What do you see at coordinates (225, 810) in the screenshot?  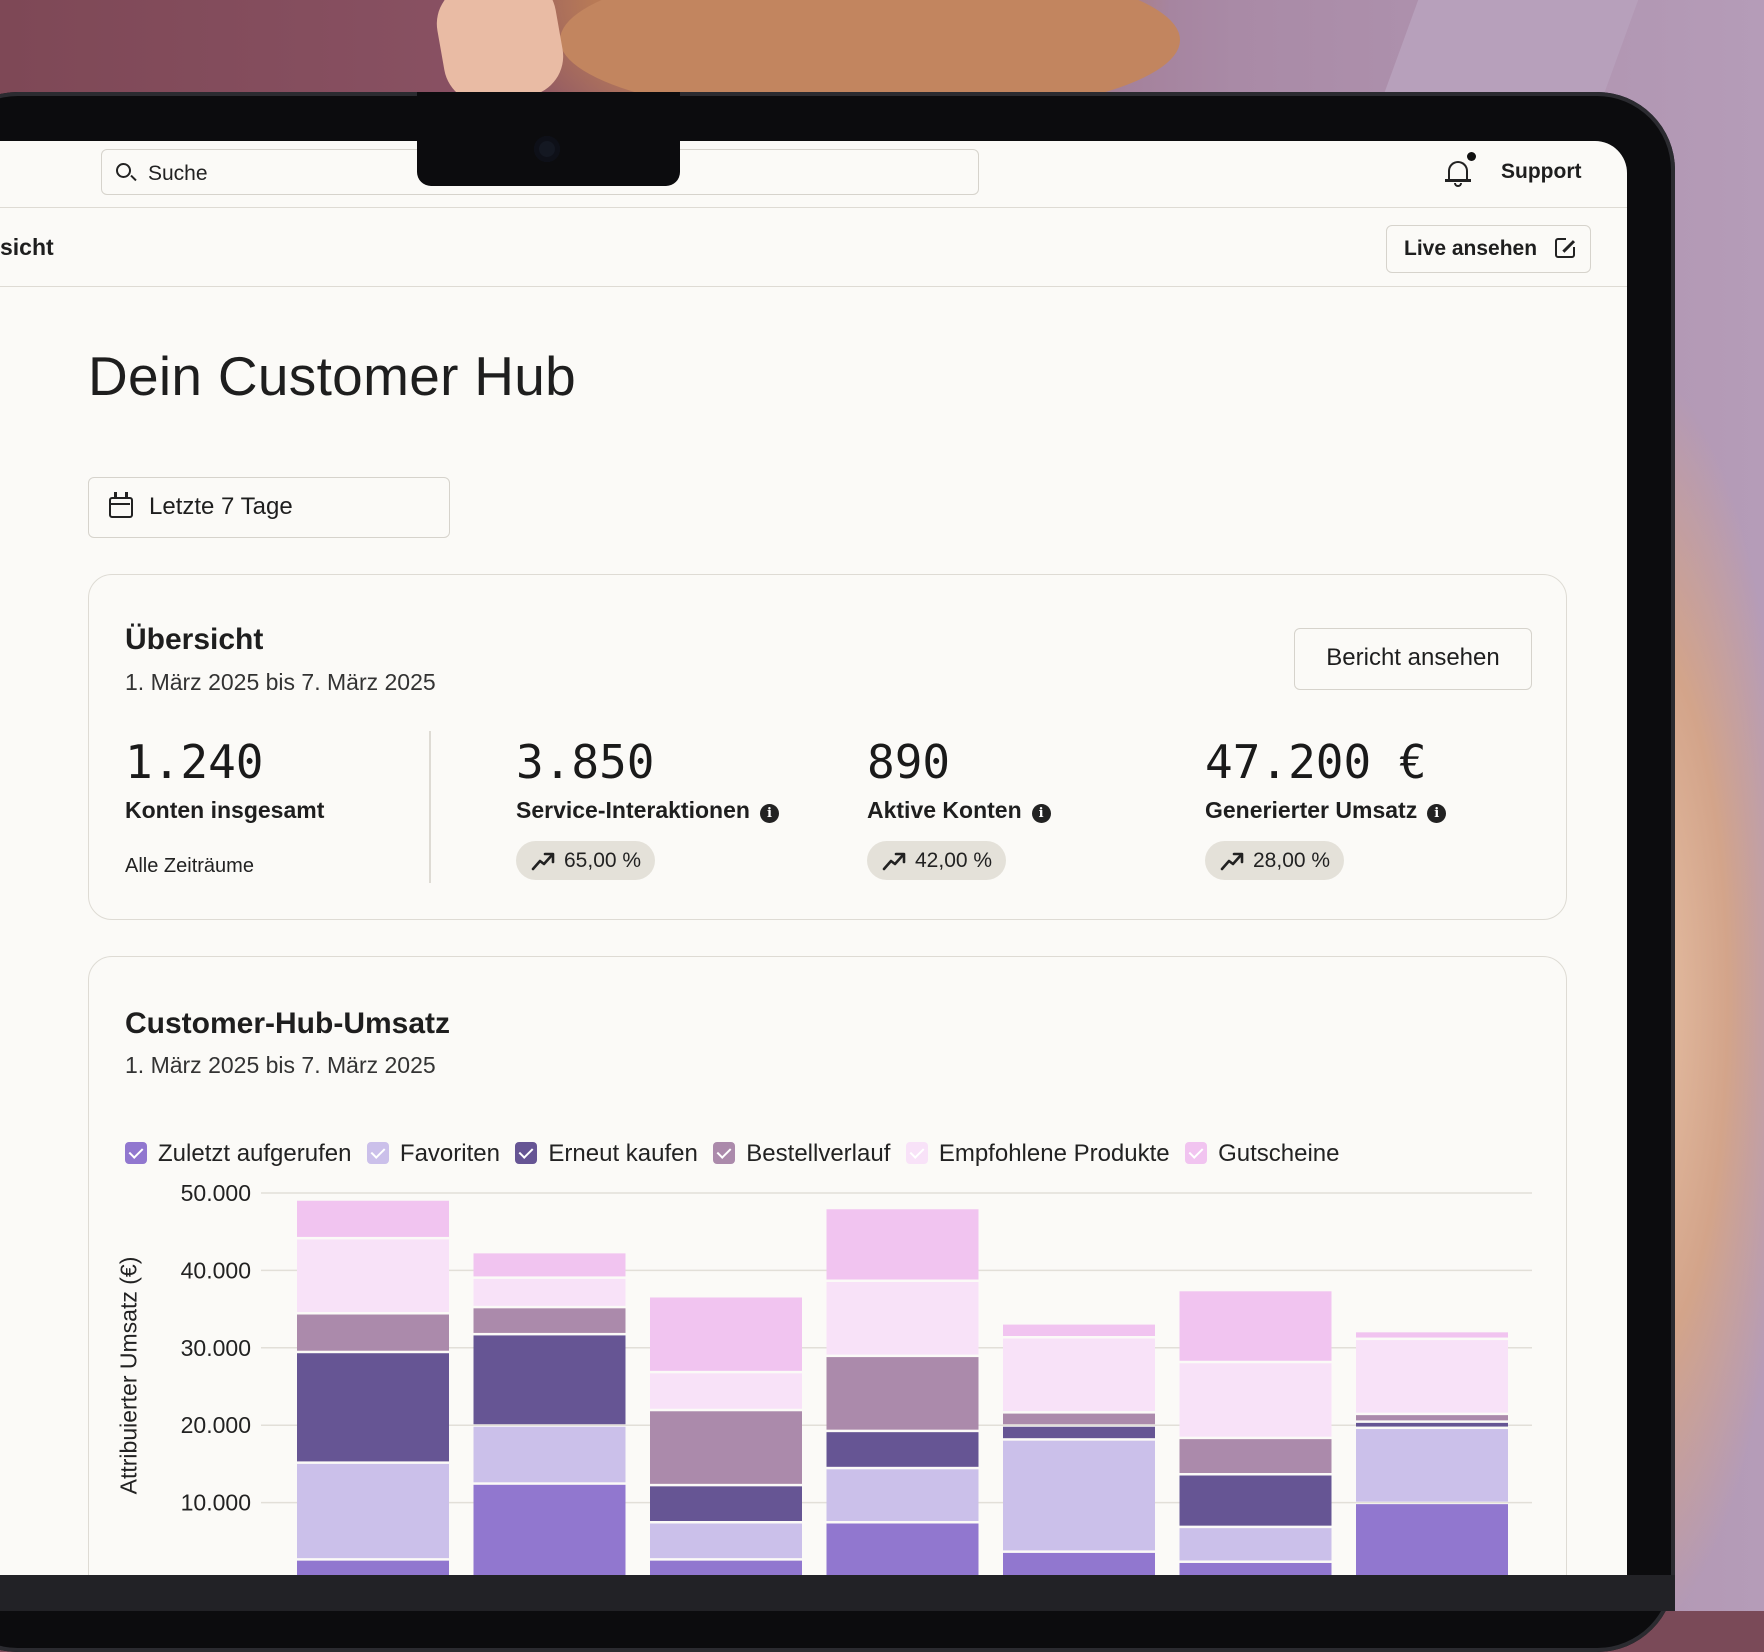 I see `kpi-total-accounts-label: Konten insgesamt` at bounding box center [225, 810].